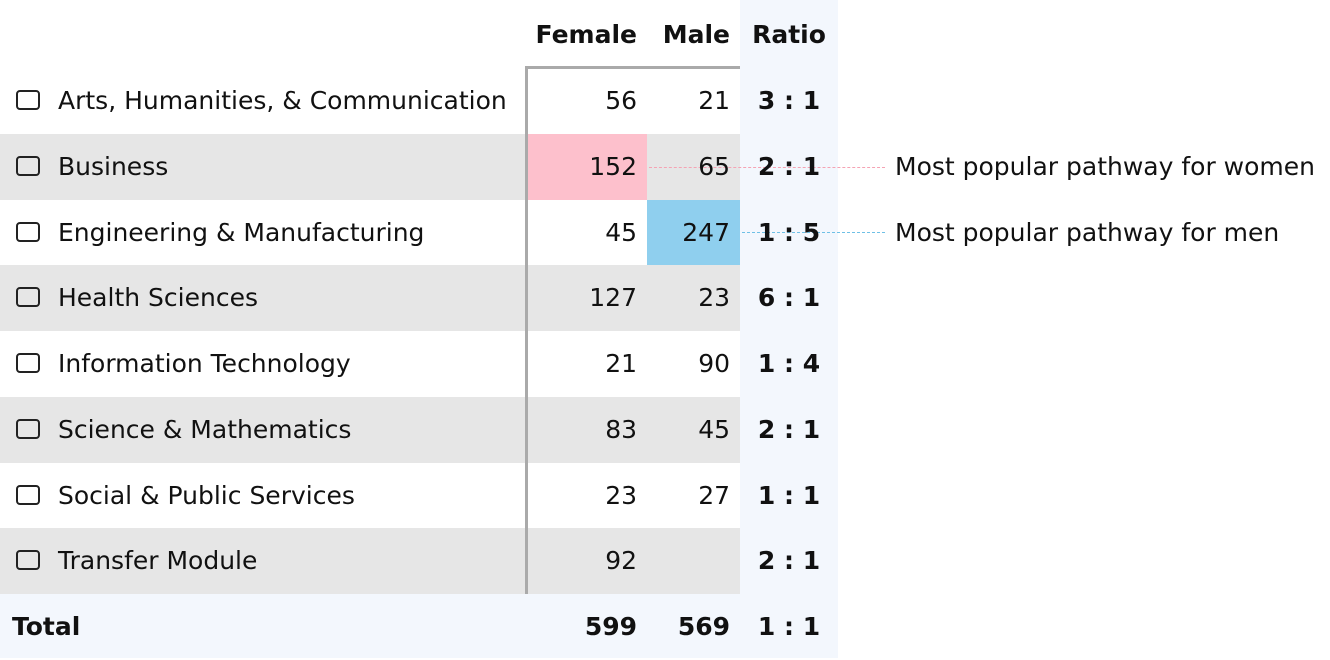  I want to click on cell-value: 127, so click(613, 298).